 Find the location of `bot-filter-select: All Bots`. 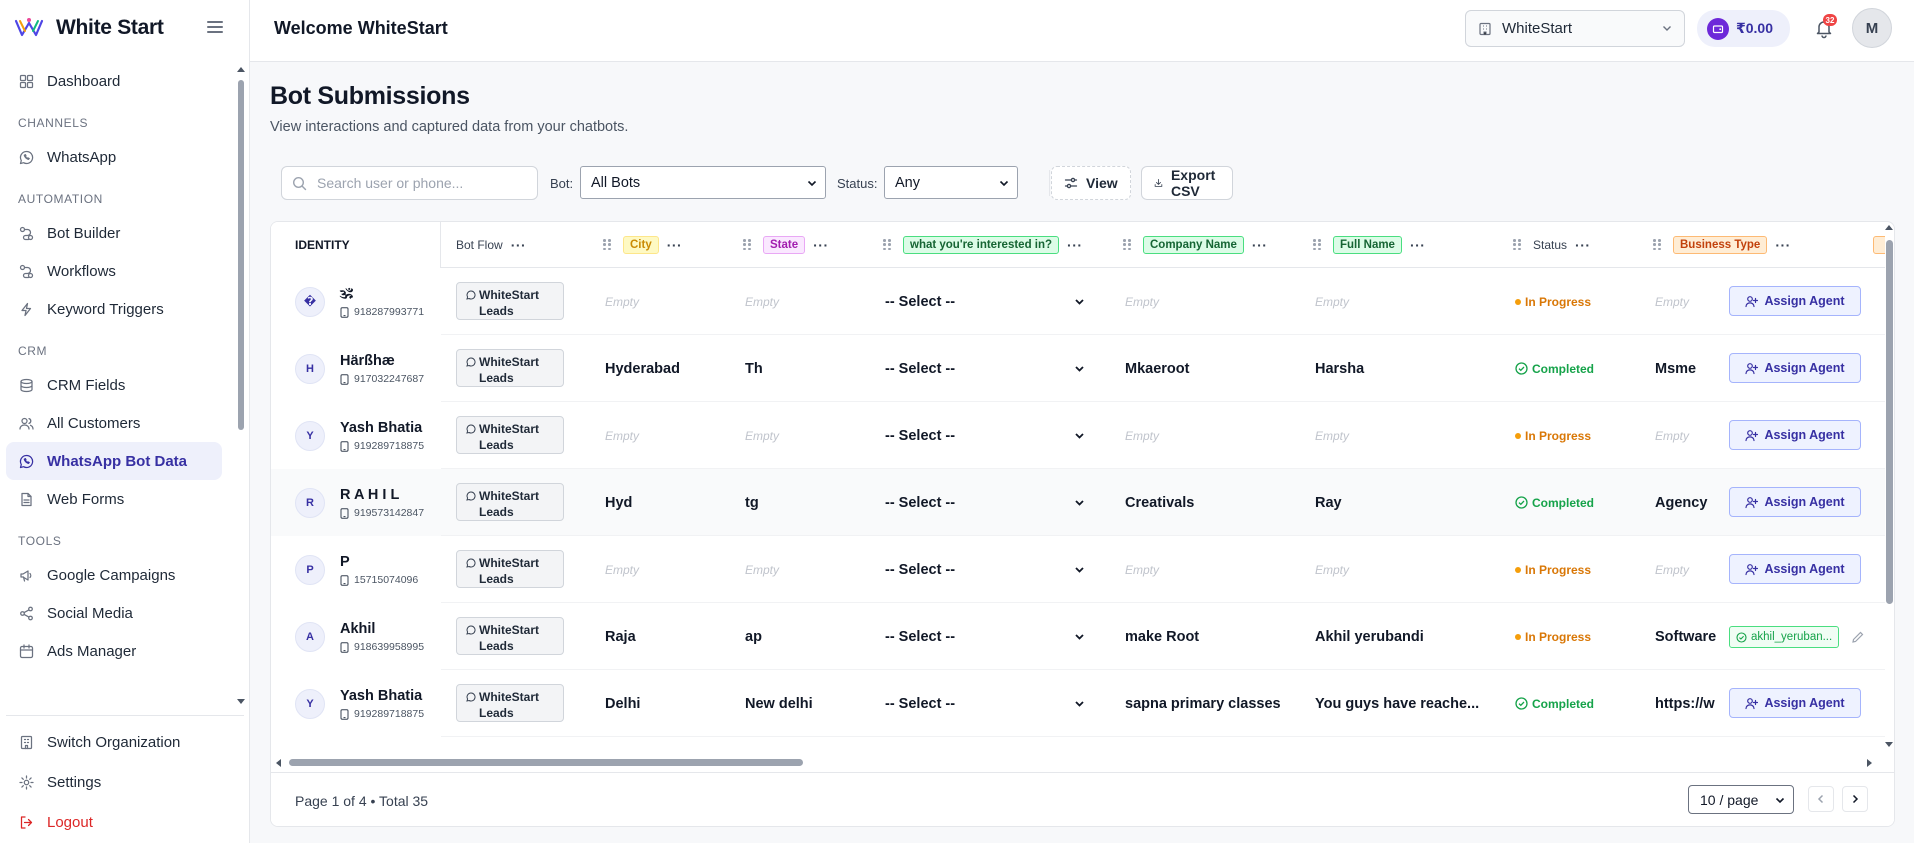

bot-filter-select: All Bots is located at coordinates (703, 182).